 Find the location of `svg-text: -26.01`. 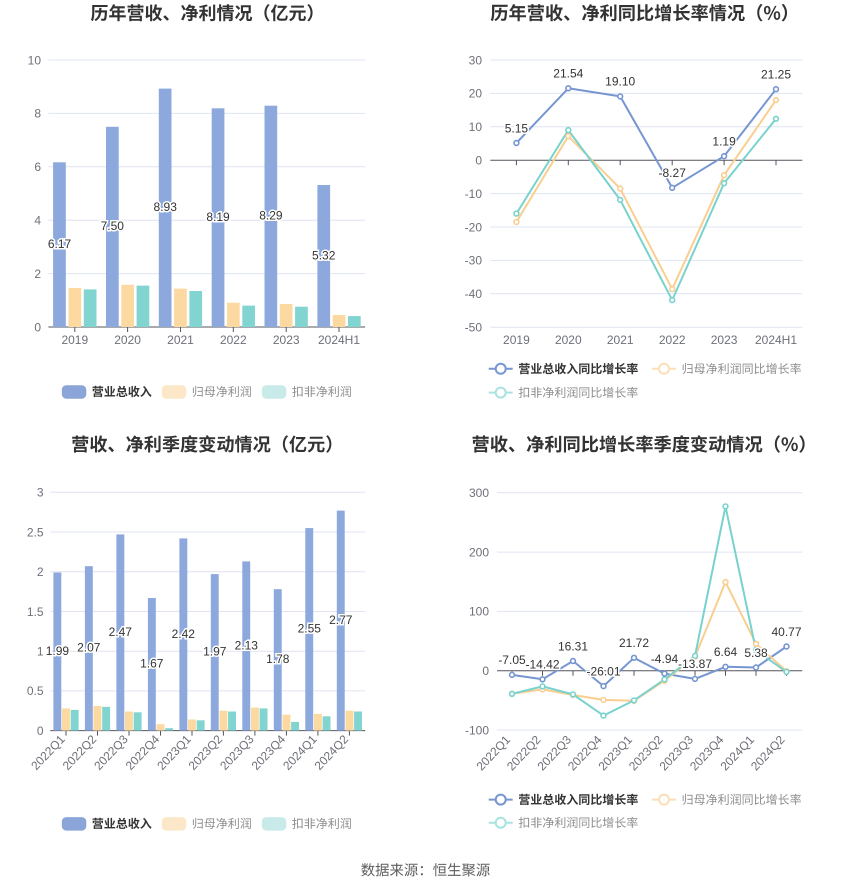

svg-text: -26.01 is located at coordinates (603, 671).